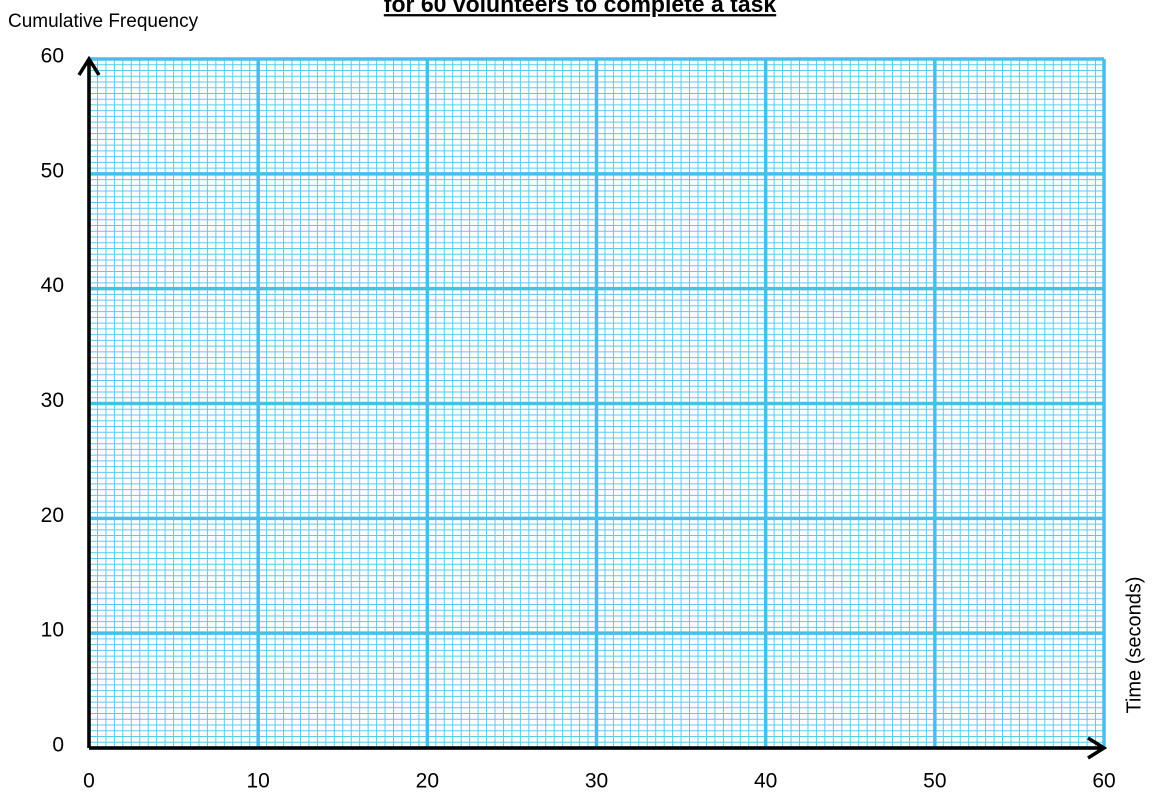  Describe the element at coordinates (58, 745) in the screenshot. I see `y-tick-label: 0` at that location.